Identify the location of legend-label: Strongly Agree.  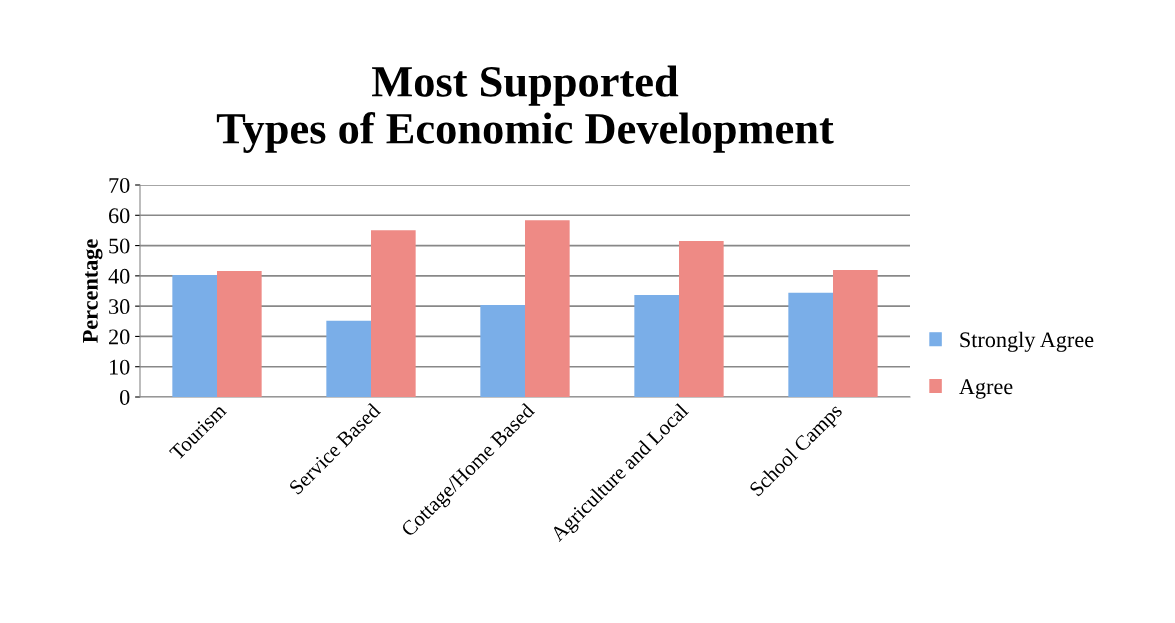
(1027, 341).